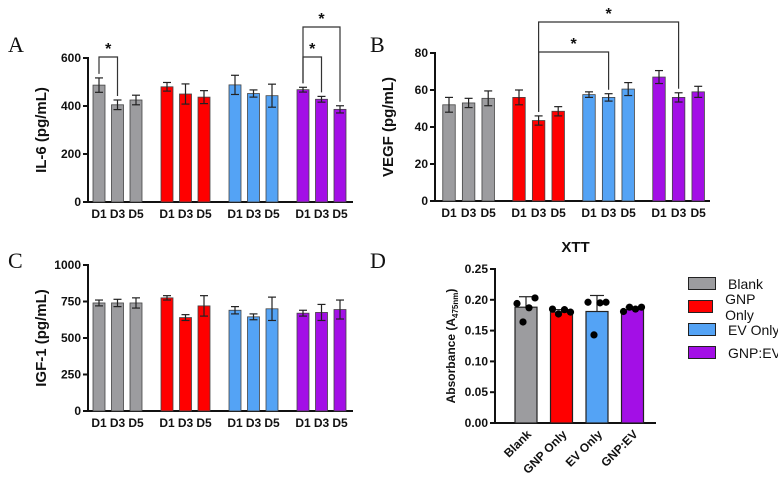  What do you see at coordinates (167, 144) in the screenshot?
I see `bar-gnp-only-d1` at bounding box center [167, 144].